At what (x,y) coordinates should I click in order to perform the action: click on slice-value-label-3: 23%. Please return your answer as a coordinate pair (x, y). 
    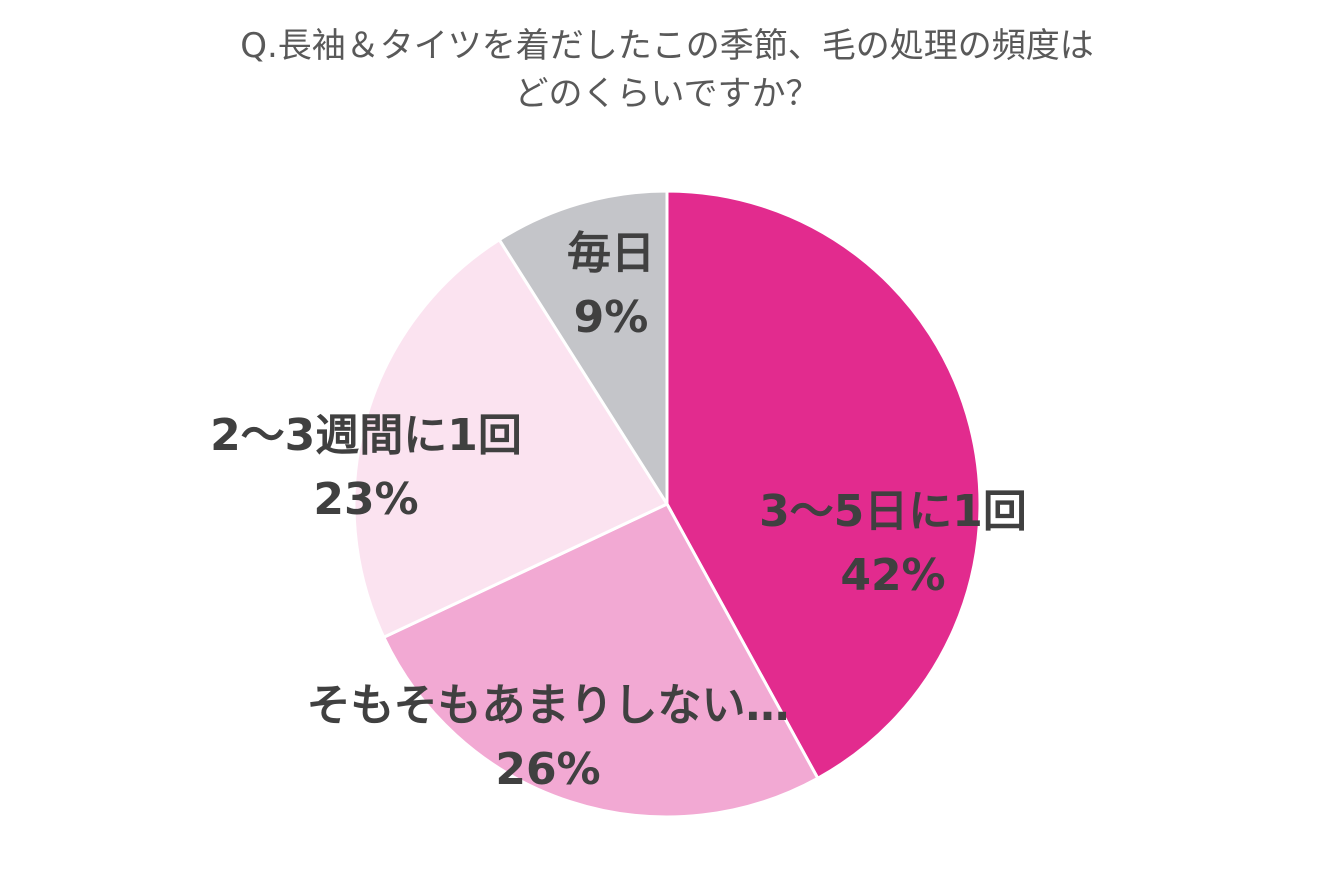
    Looking at the image, I should click on (365, 499).